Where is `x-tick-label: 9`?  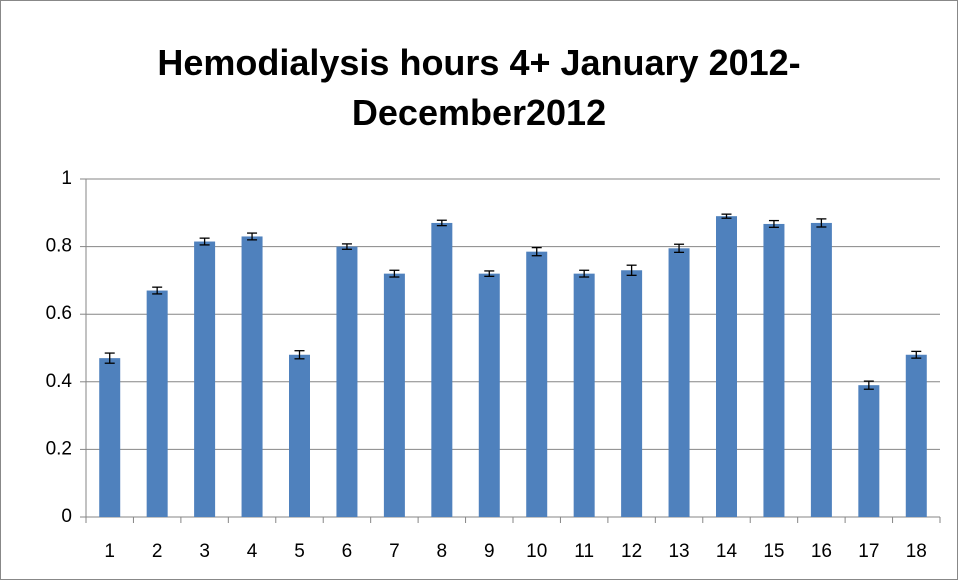
x-tick-label: 9 is located at coordinates (489, 551).